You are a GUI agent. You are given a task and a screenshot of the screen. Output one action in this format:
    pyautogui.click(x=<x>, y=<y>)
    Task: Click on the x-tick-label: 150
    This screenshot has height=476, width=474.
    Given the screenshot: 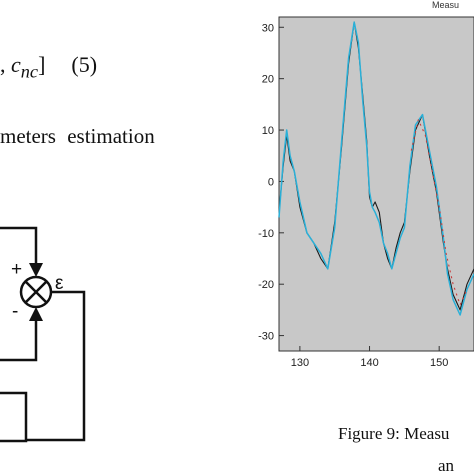 What is the action you would take?
    pyautogui.click(x=439, y=363)
    